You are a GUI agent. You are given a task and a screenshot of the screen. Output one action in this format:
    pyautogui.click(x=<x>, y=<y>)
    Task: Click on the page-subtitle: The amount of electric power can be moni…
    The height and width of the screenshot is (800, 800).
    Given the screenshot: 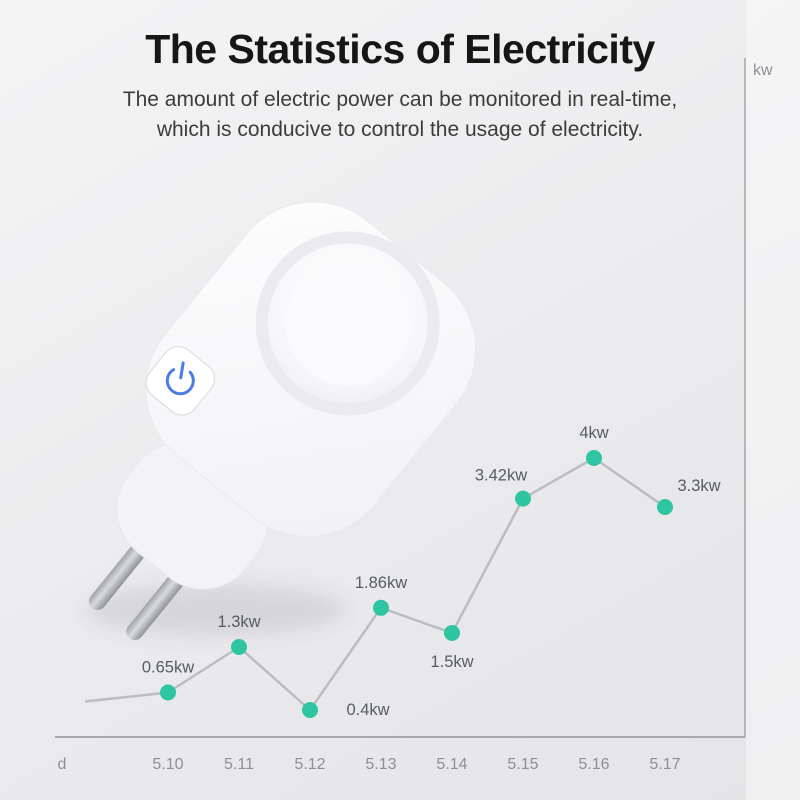 What is the action you would take?
    pyautogui.click(x=400, y=115)
    